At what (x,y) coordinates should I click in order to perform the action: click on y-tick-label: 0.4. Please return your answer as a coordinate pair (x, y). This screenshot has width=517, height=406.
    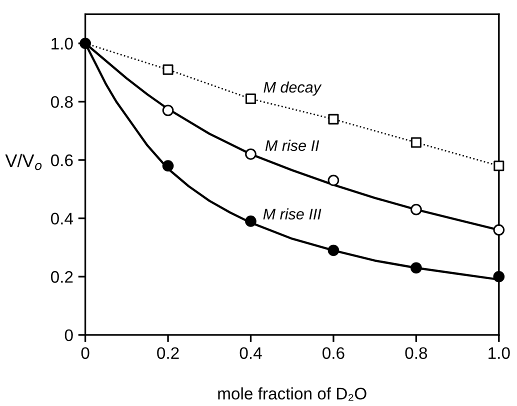
    Looking at the image, I should click on (62, 218).